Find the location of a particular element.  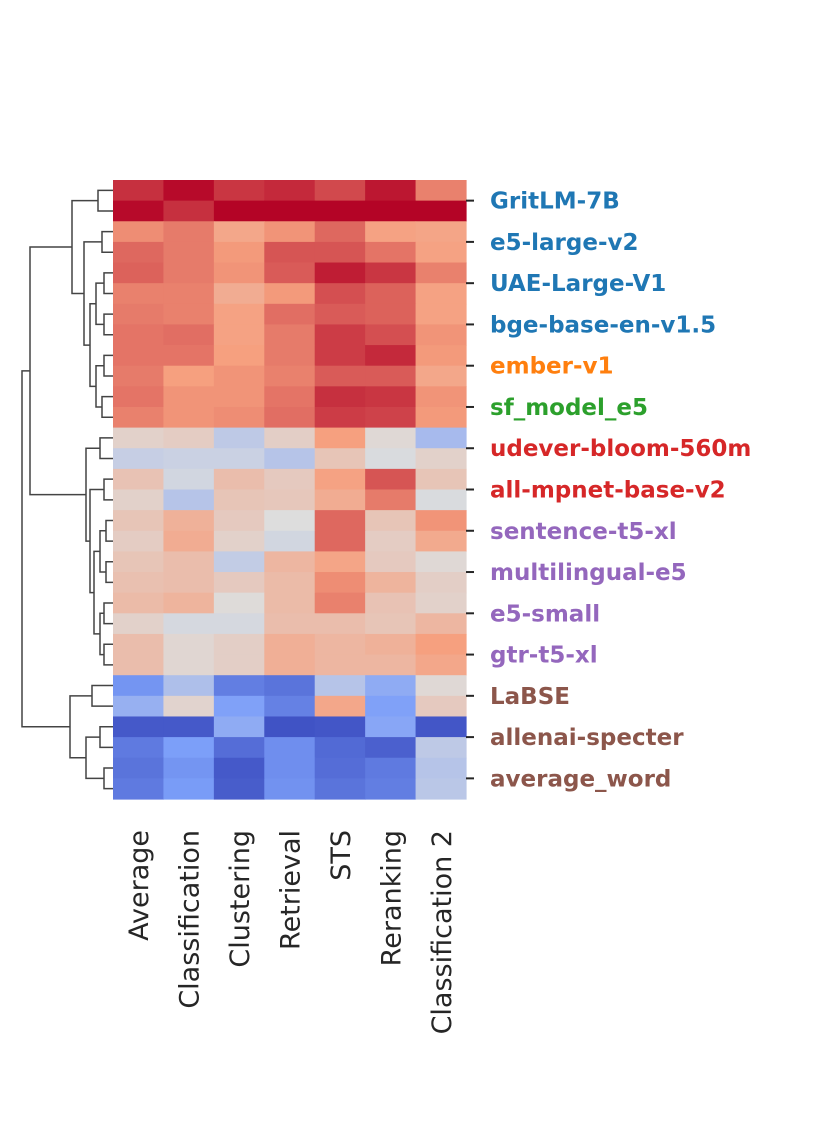

column-label: Classification is located at coordinates (190, 919).